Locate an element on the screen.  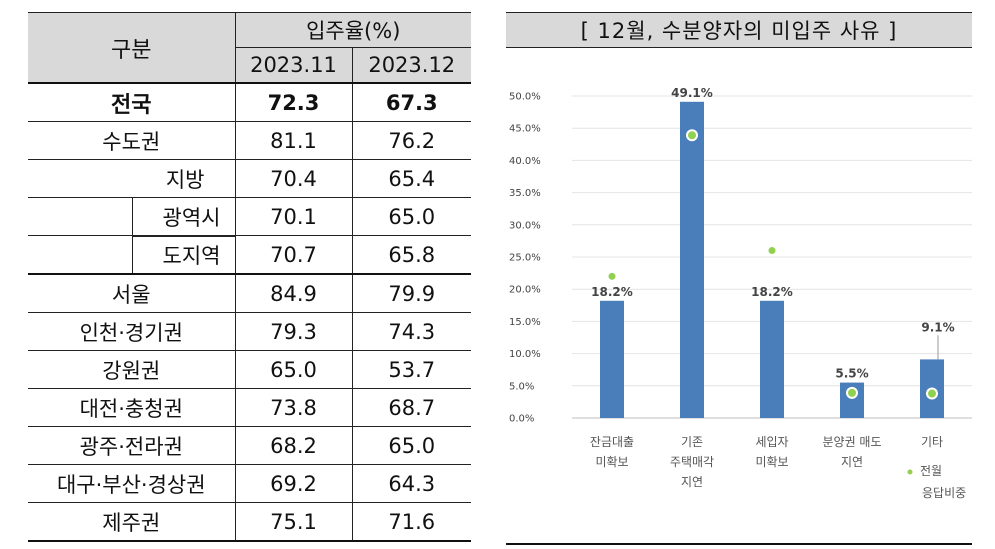
y-tick-label: 0.0% is located at coordinates (521, 419).